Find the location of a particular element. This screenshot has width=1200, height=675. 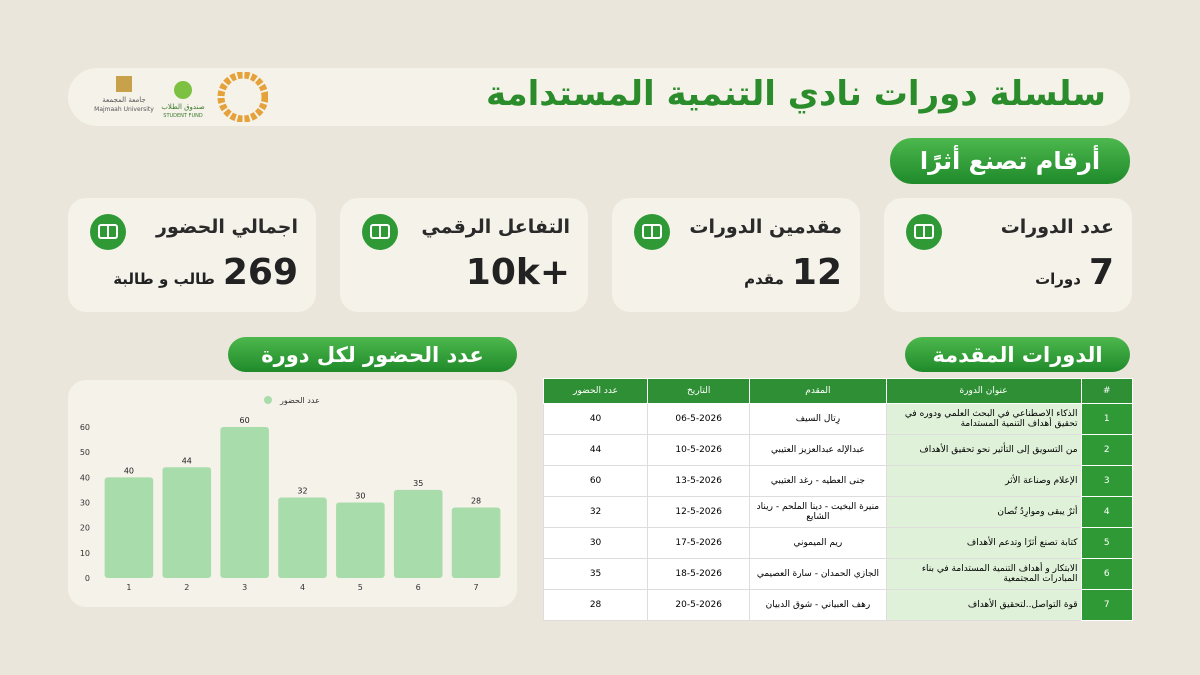

cell: 10-5-2026 is located at coordinates (699, 450).